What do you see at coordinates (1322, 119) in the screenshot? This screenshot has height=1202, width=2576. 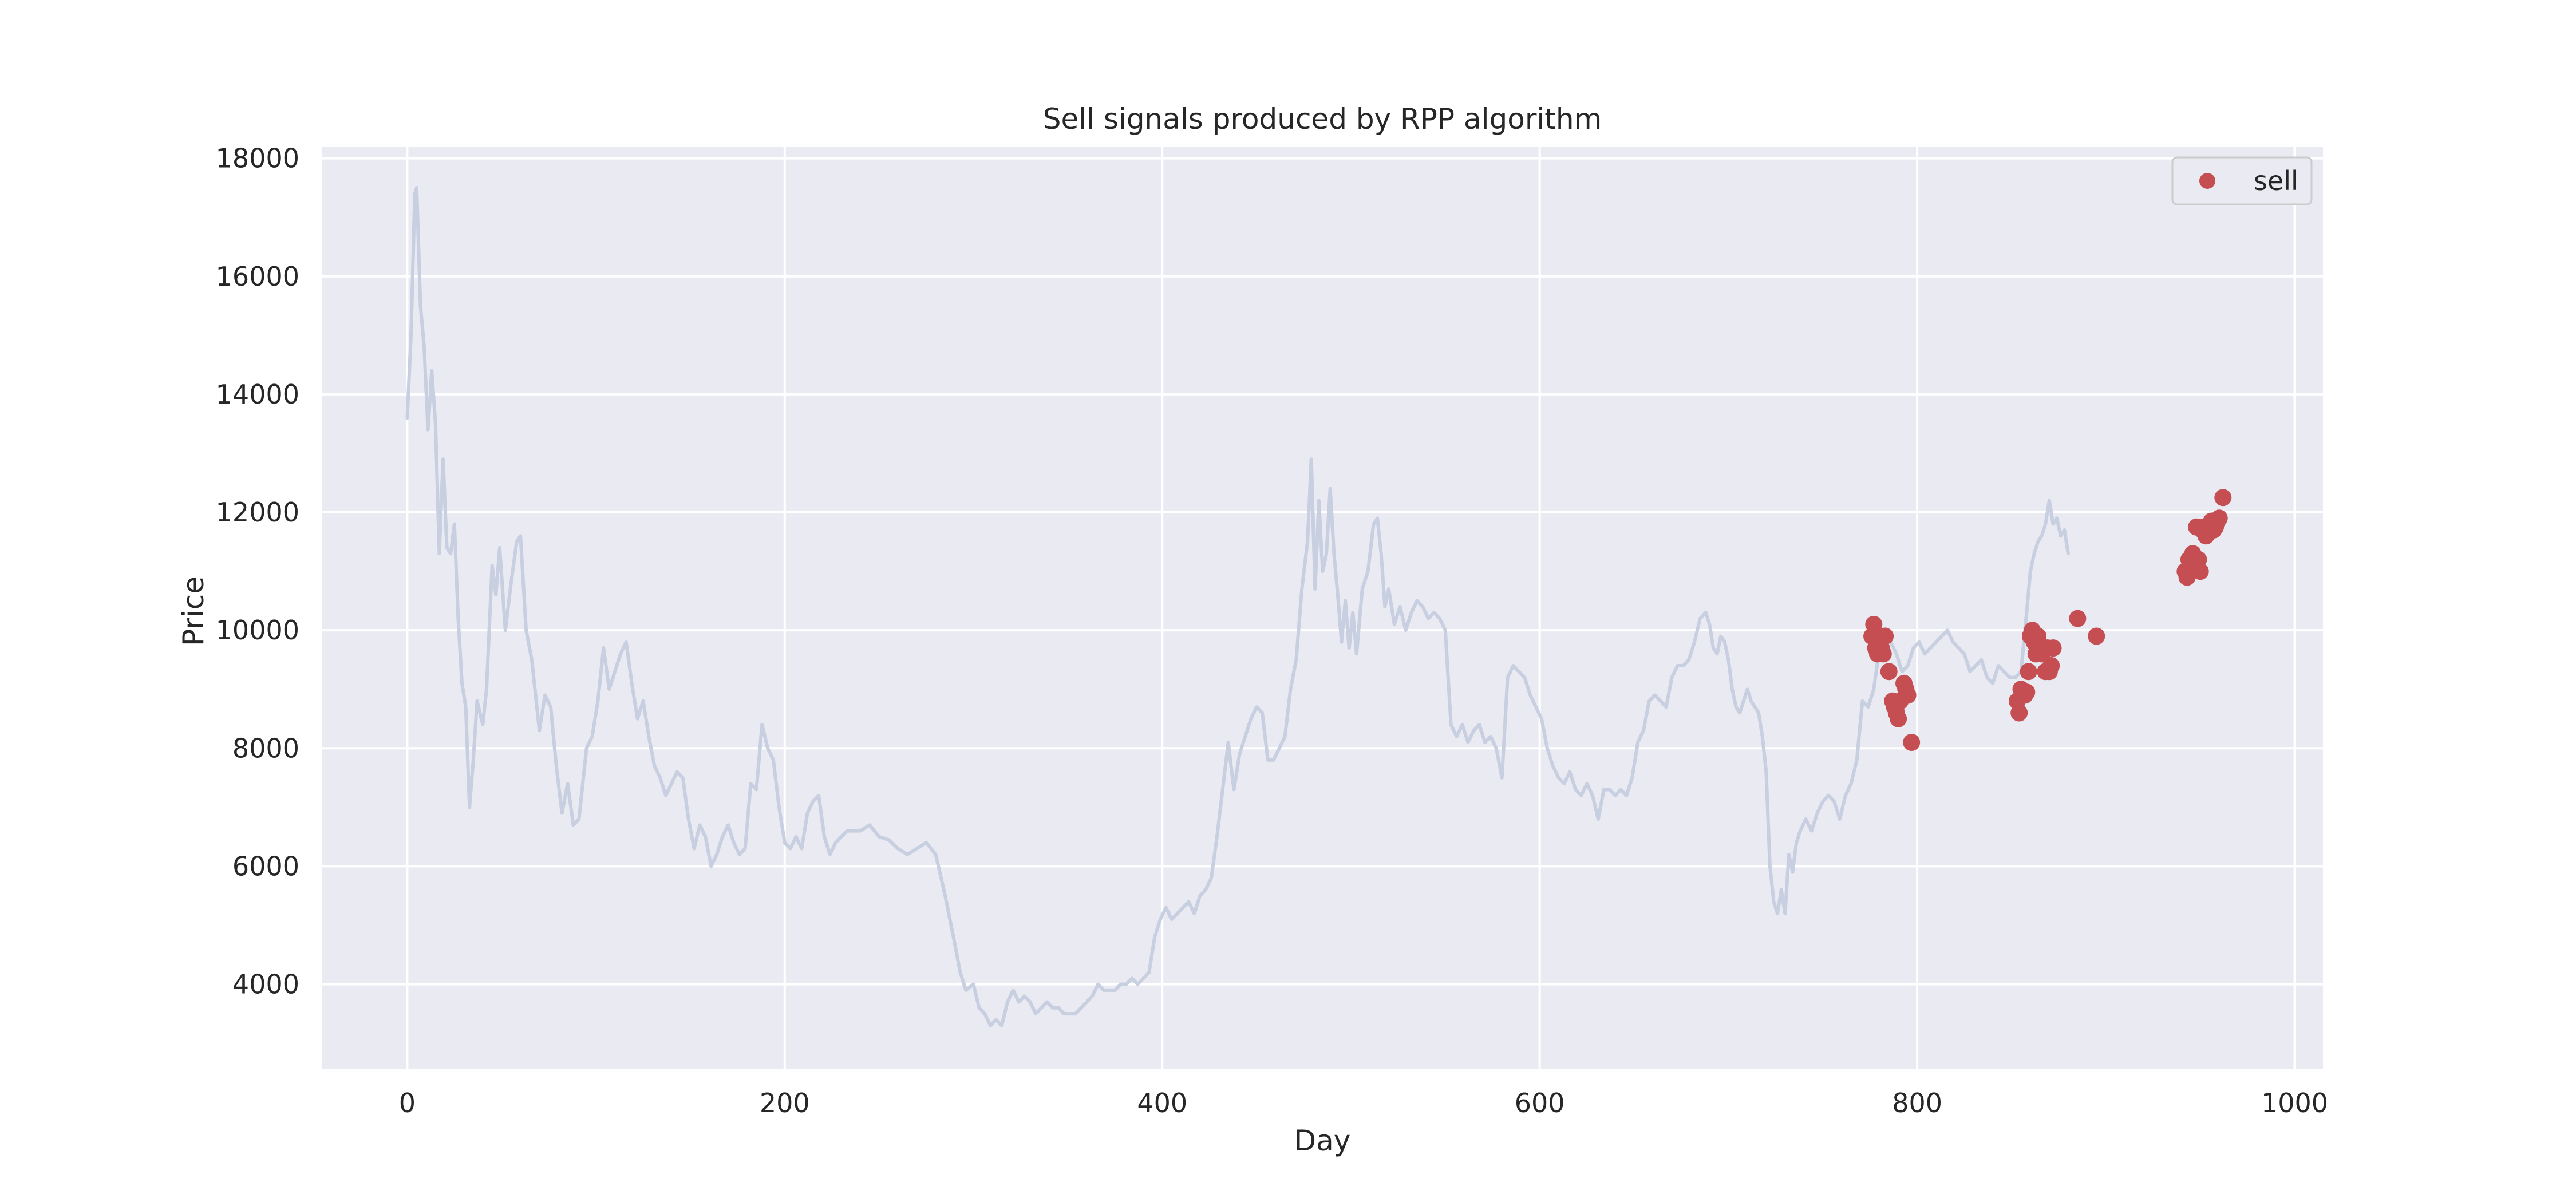 I see `chart-title: Sell signals produced by RPP algorithm` at bounding box center [1322, 119].